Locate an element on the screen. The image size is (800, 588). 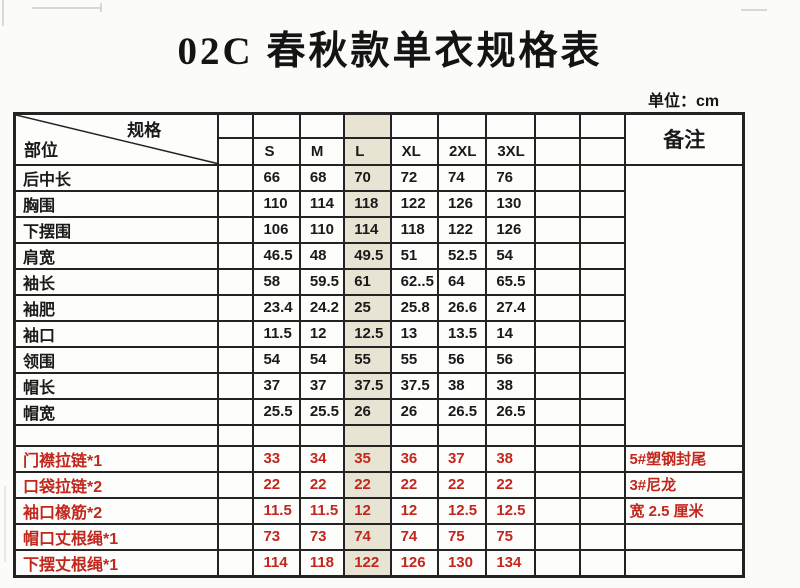
table-row: 帽口丈根绳*1 73 73 74 74 75 75 is located at coordinates (379, 536).